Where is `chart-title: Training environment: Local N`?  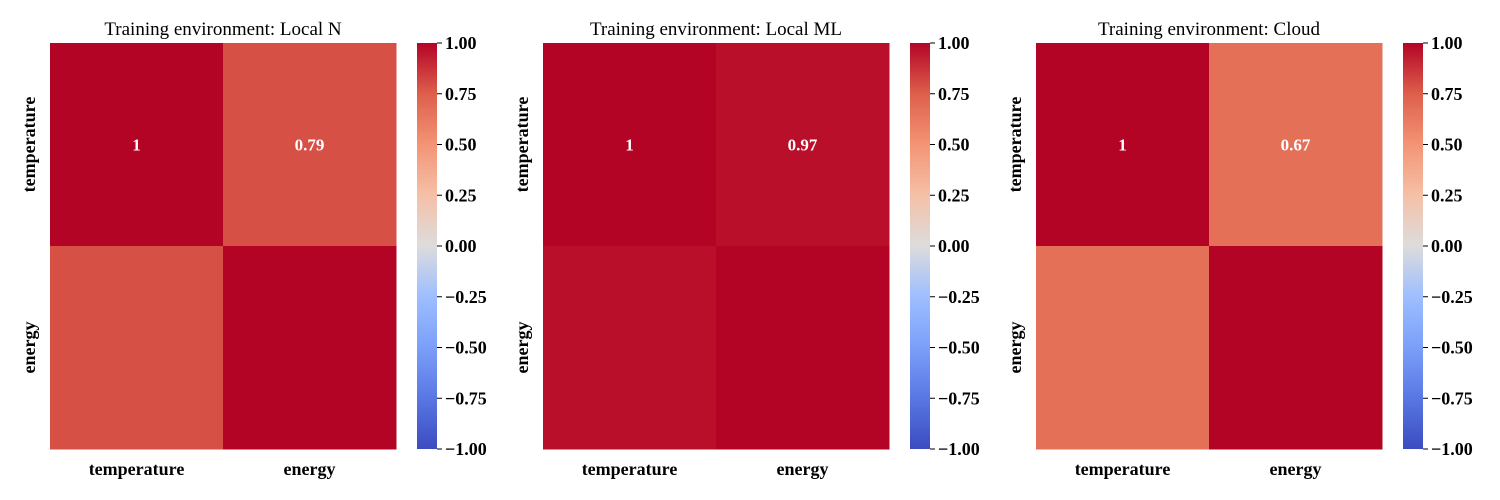
chart-title: Training environment: Local N is located at coordinates (223, 29).